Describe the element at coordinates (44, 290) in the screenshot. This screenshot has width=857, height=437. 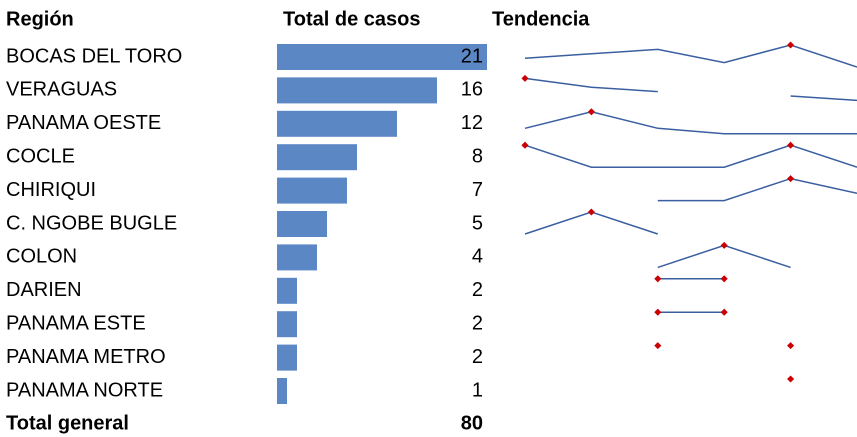
I see `region-name: DARIEN` at that location.